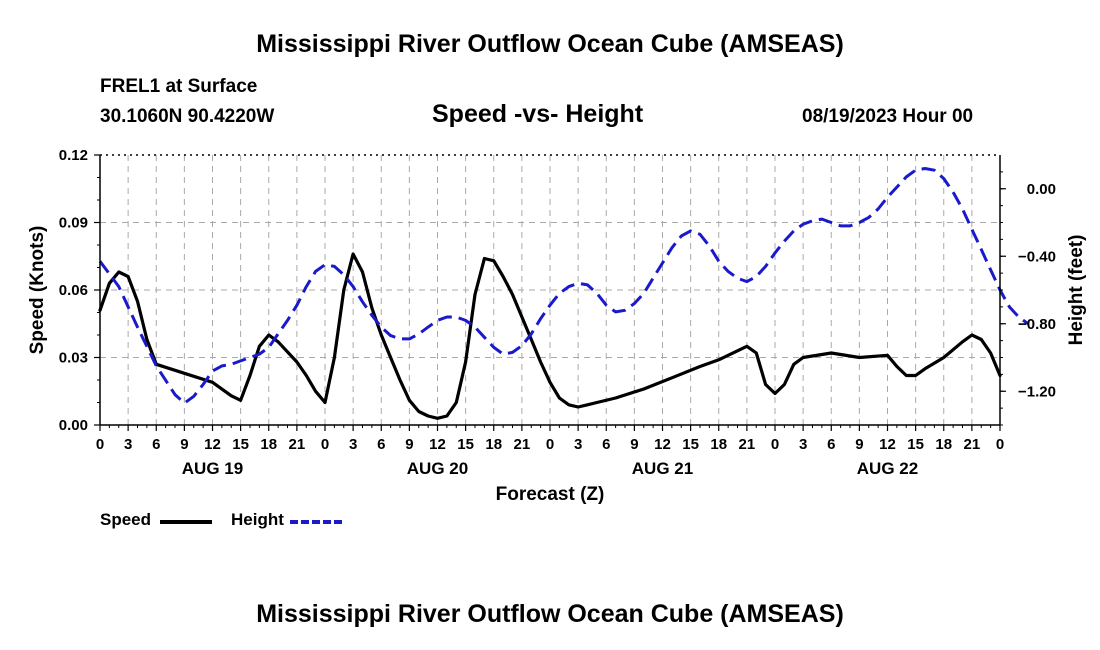 The width and height of the screenshot is (1100, 650). Describe the element at coordinates (212, 468) in the screenshot. I see `day-label: AUG 19` at that location.